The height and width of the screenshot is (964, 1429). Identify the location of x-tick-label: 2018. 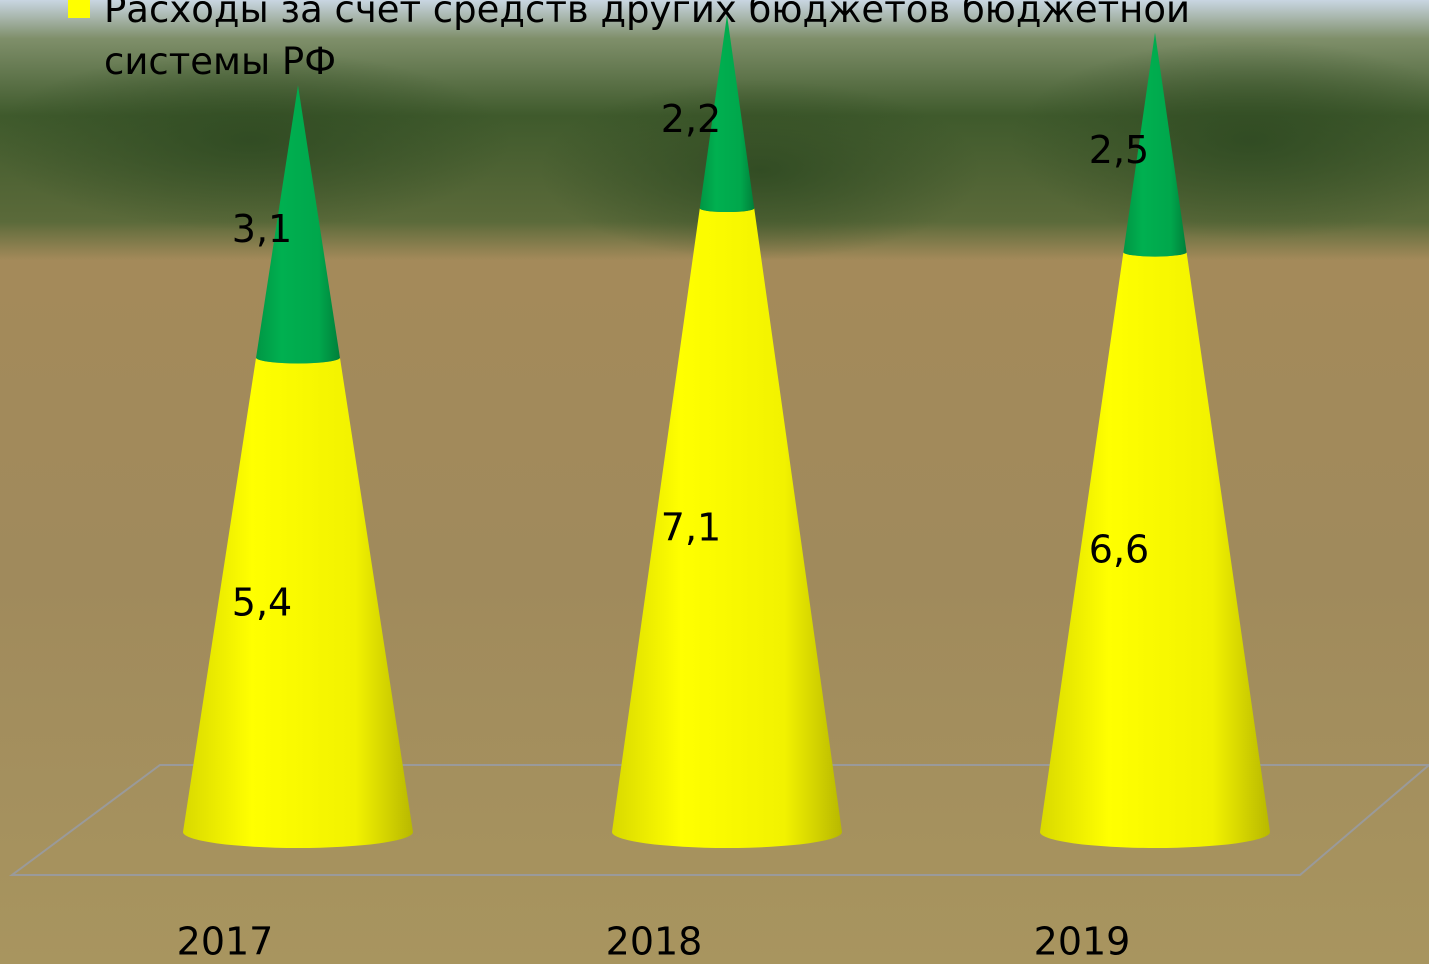
(654, 942).